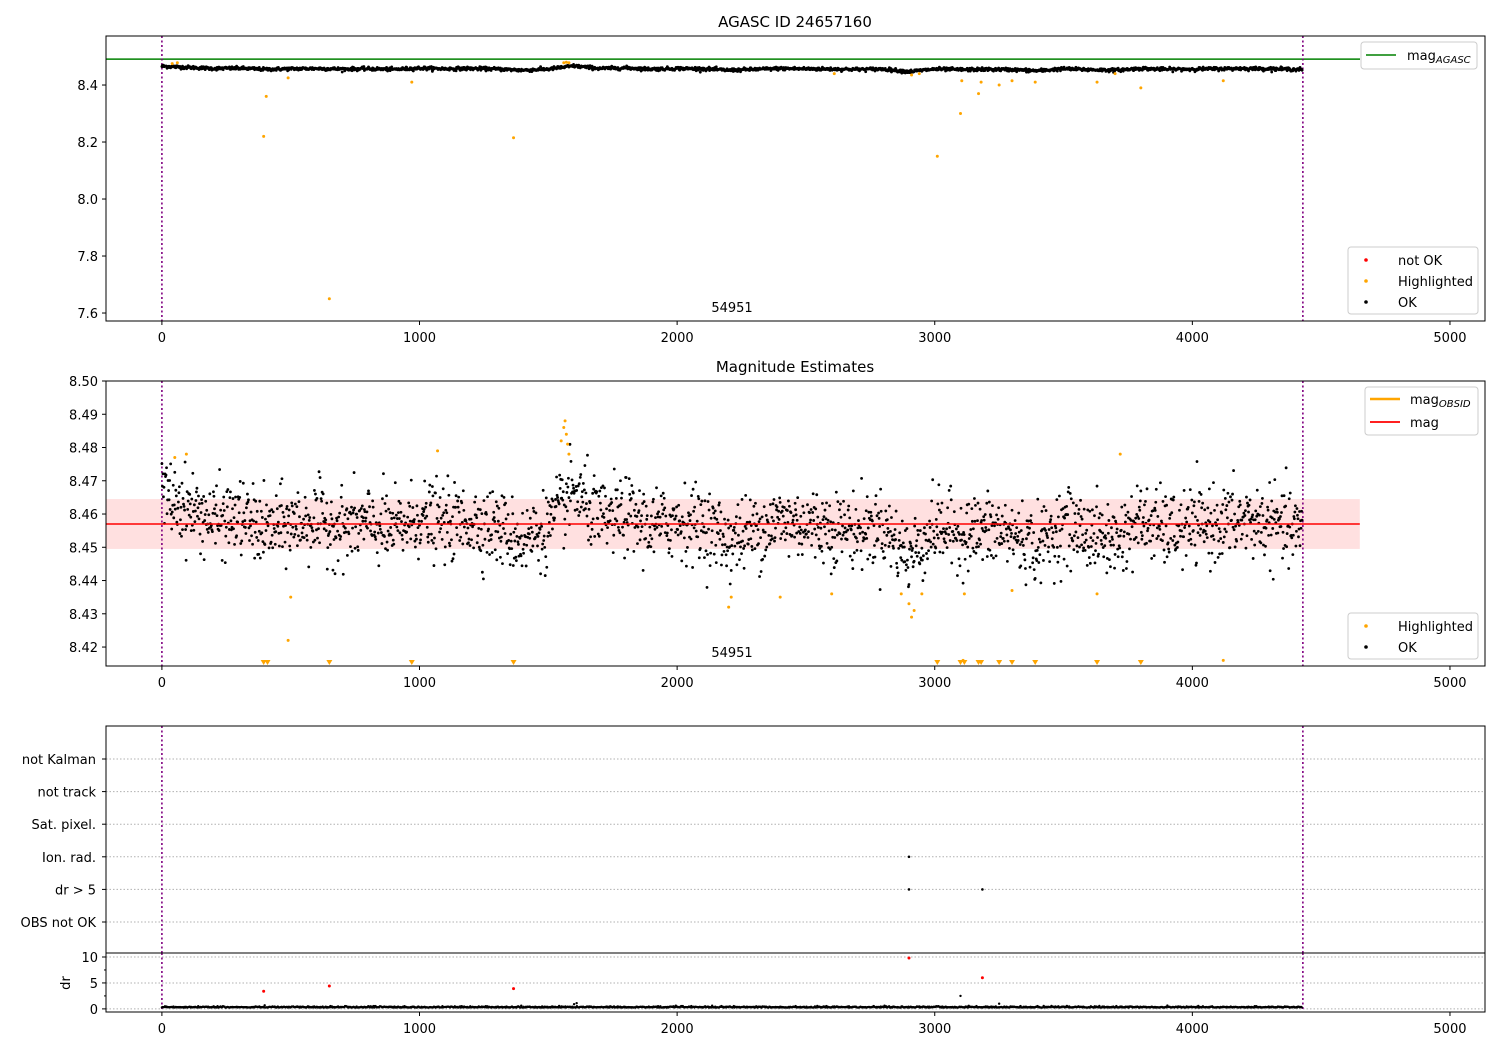  What do you see at coordinates (87, 143) in the screenshot?
I see `y-tick-label: 8.2` at bounding box center [87, 143].